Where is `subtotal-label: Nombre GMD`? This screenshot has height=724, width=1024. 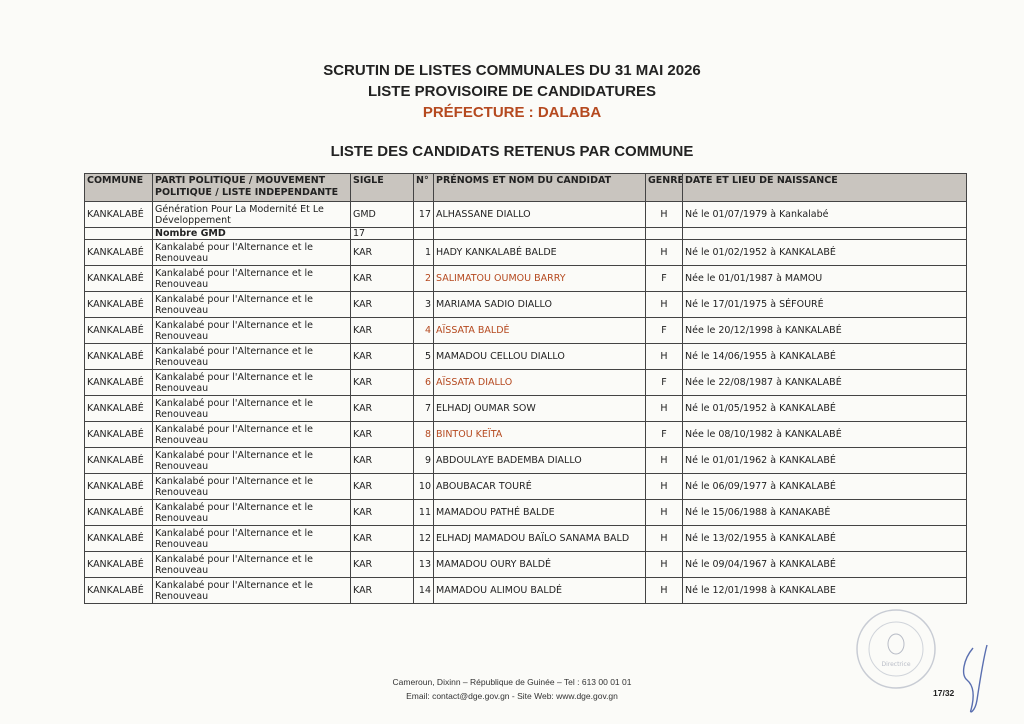 subtotal-label: Nombre GMD is located at coordinates (251, 233).